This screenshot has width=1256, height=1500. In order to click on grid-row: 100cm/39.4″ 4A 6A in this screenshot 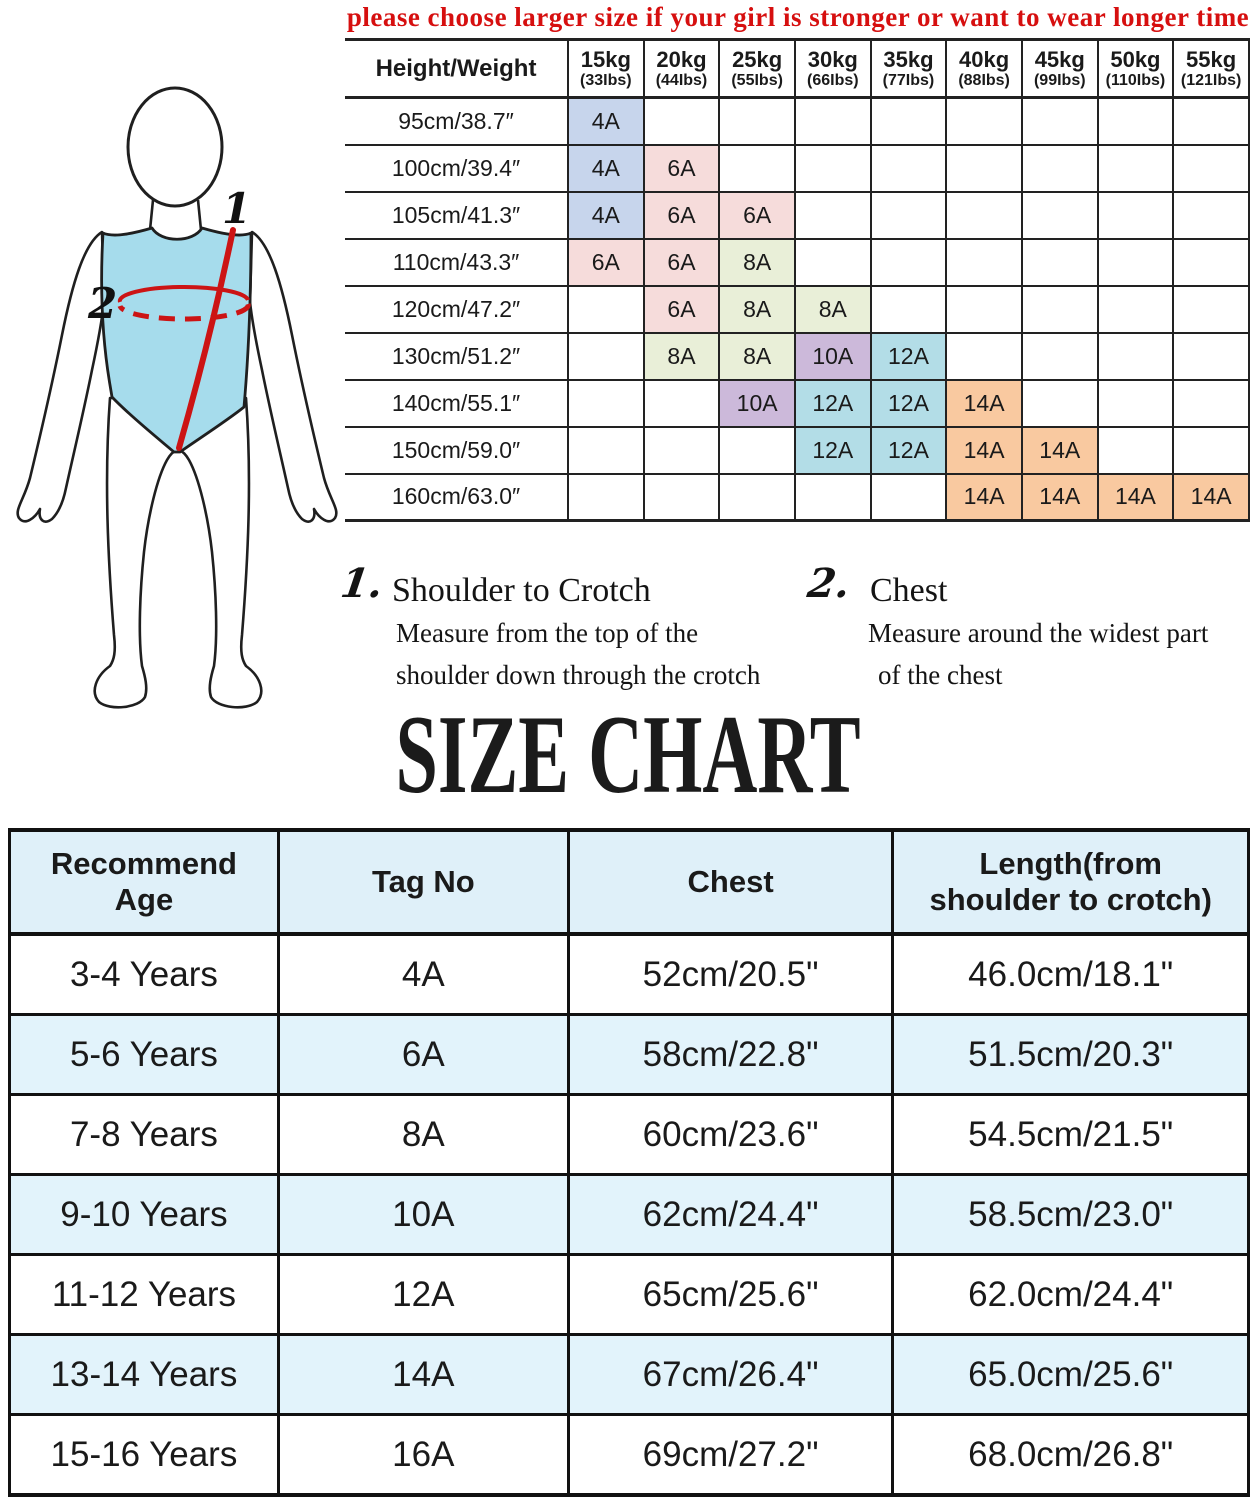, I will do `click(797, 168)`.